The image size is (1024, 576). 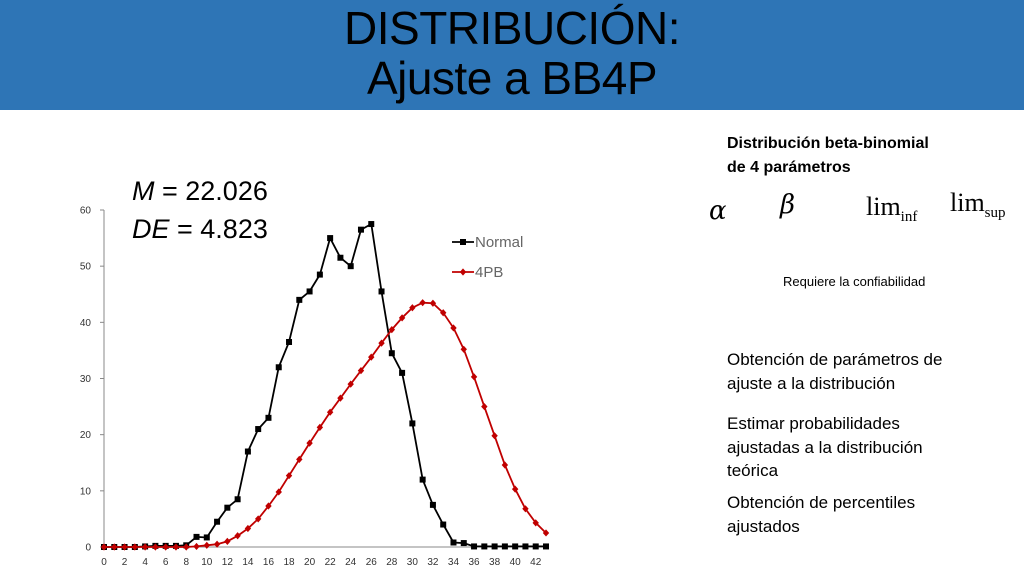 I want to click on sd-label: DE, so click(x=151, y=229).